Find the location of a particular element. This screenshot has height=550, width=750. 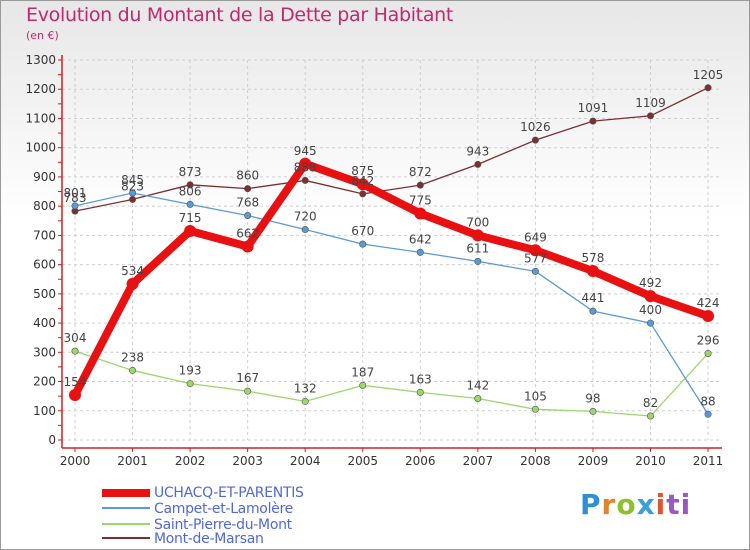

y-tick-label: 700 is located at coordinates (44, 235).